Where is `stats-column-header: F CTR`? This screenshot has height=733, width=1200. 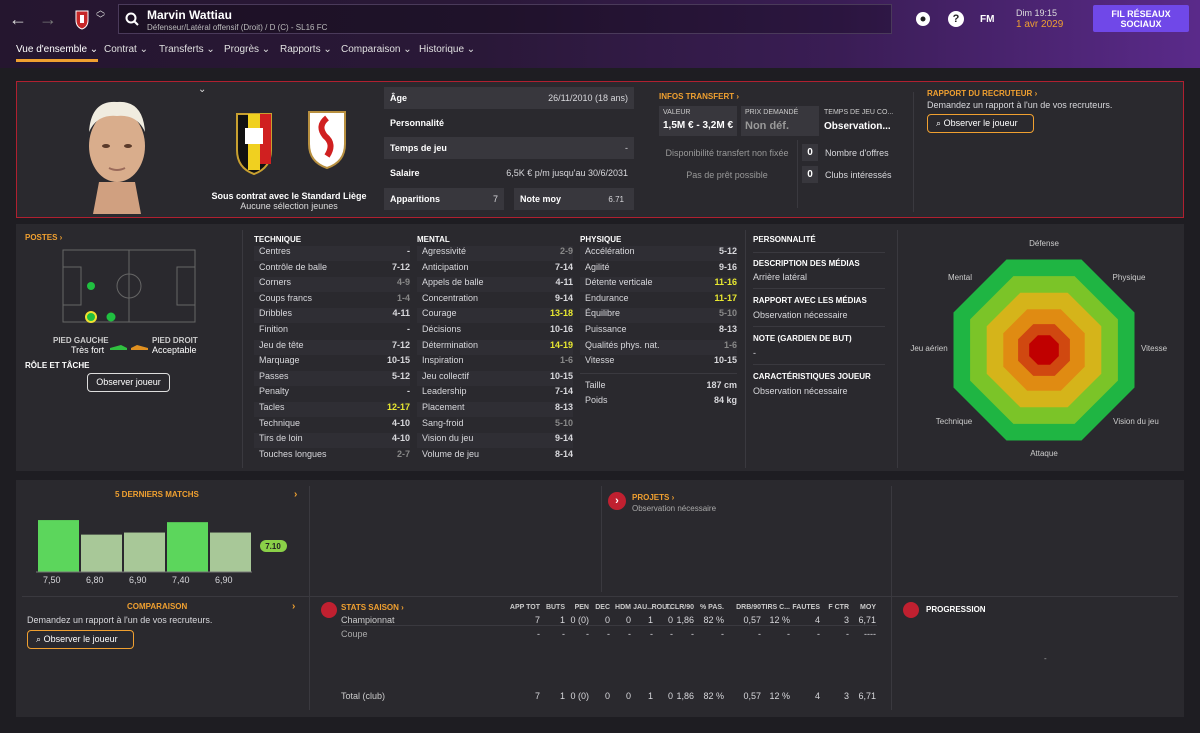
stats-column-header: F CTR is located at coordinates (838, 607).